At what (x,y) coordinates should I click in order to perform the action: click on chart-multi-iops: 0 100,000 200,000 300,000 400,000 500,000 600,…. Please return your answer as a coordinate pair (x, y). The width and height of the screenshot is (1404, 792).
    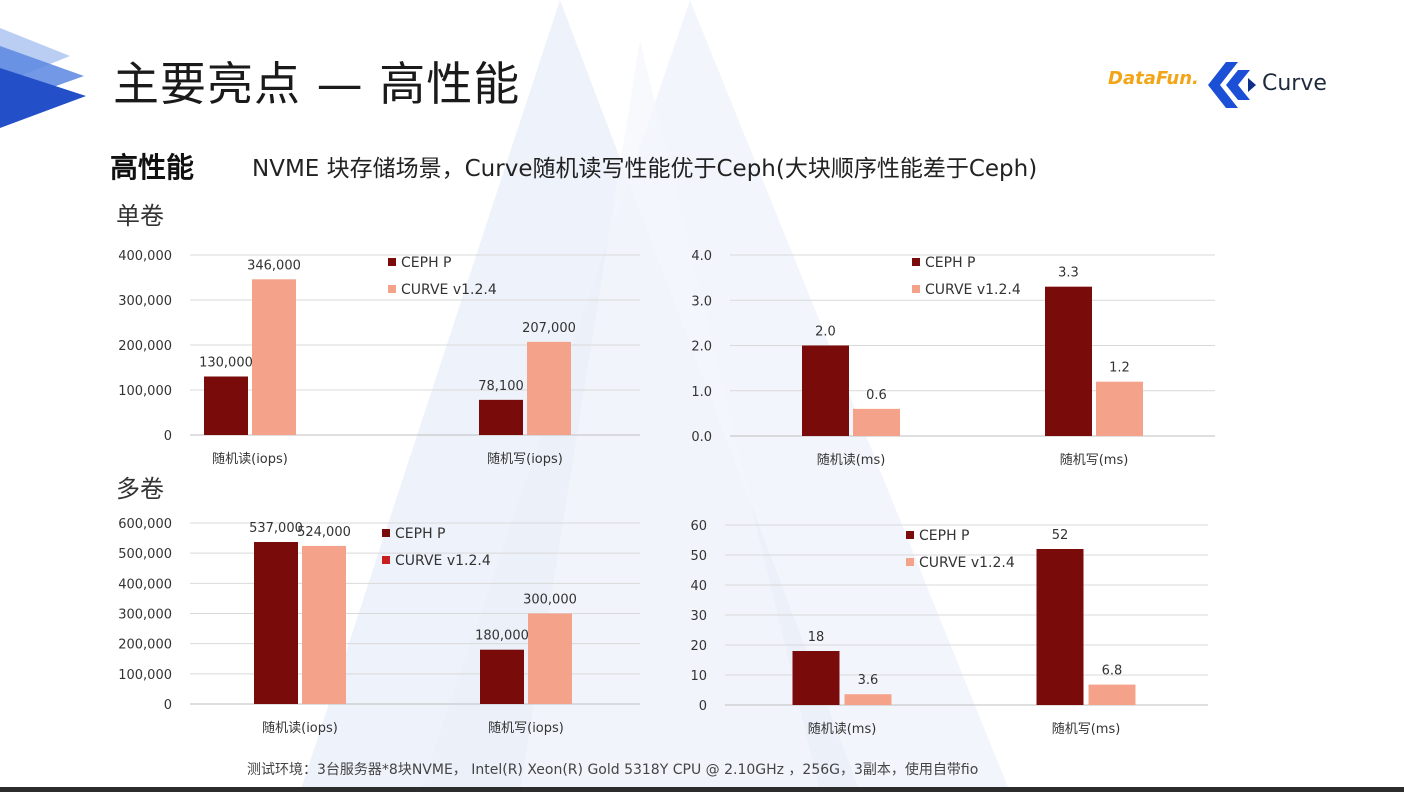
    Looking at the image, I should click on (379, 626).